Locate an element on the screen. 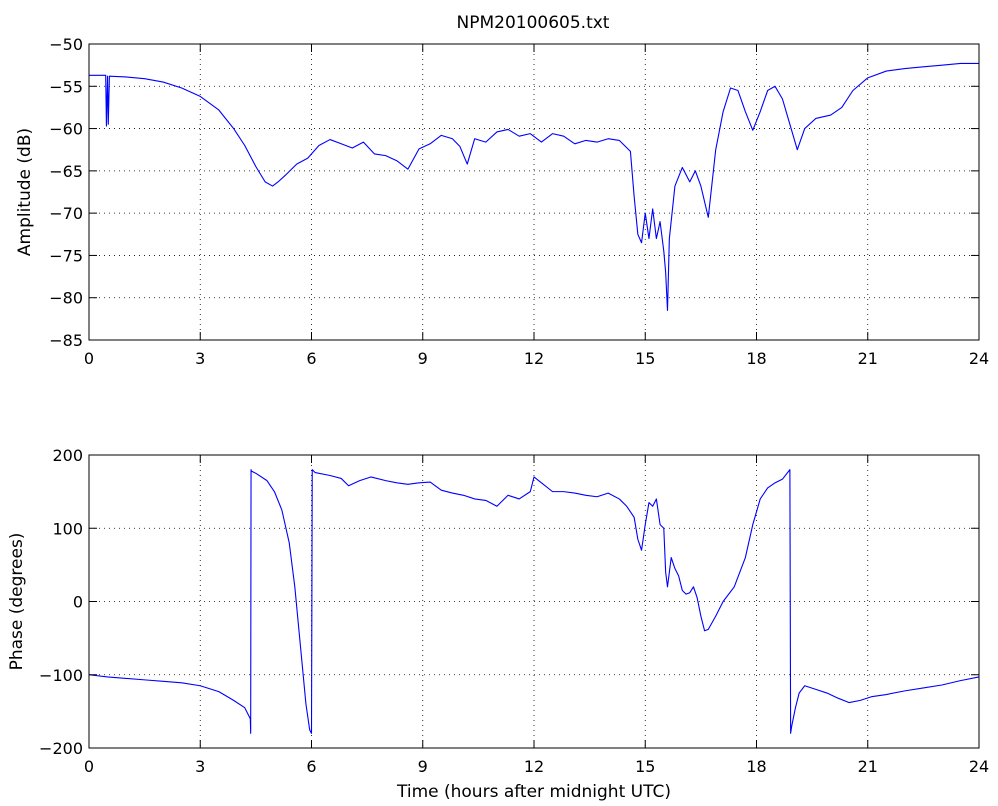 This screenshot has height=806, width=998. phase-x-tick-label: 0 is located at coordinates (89, 766).